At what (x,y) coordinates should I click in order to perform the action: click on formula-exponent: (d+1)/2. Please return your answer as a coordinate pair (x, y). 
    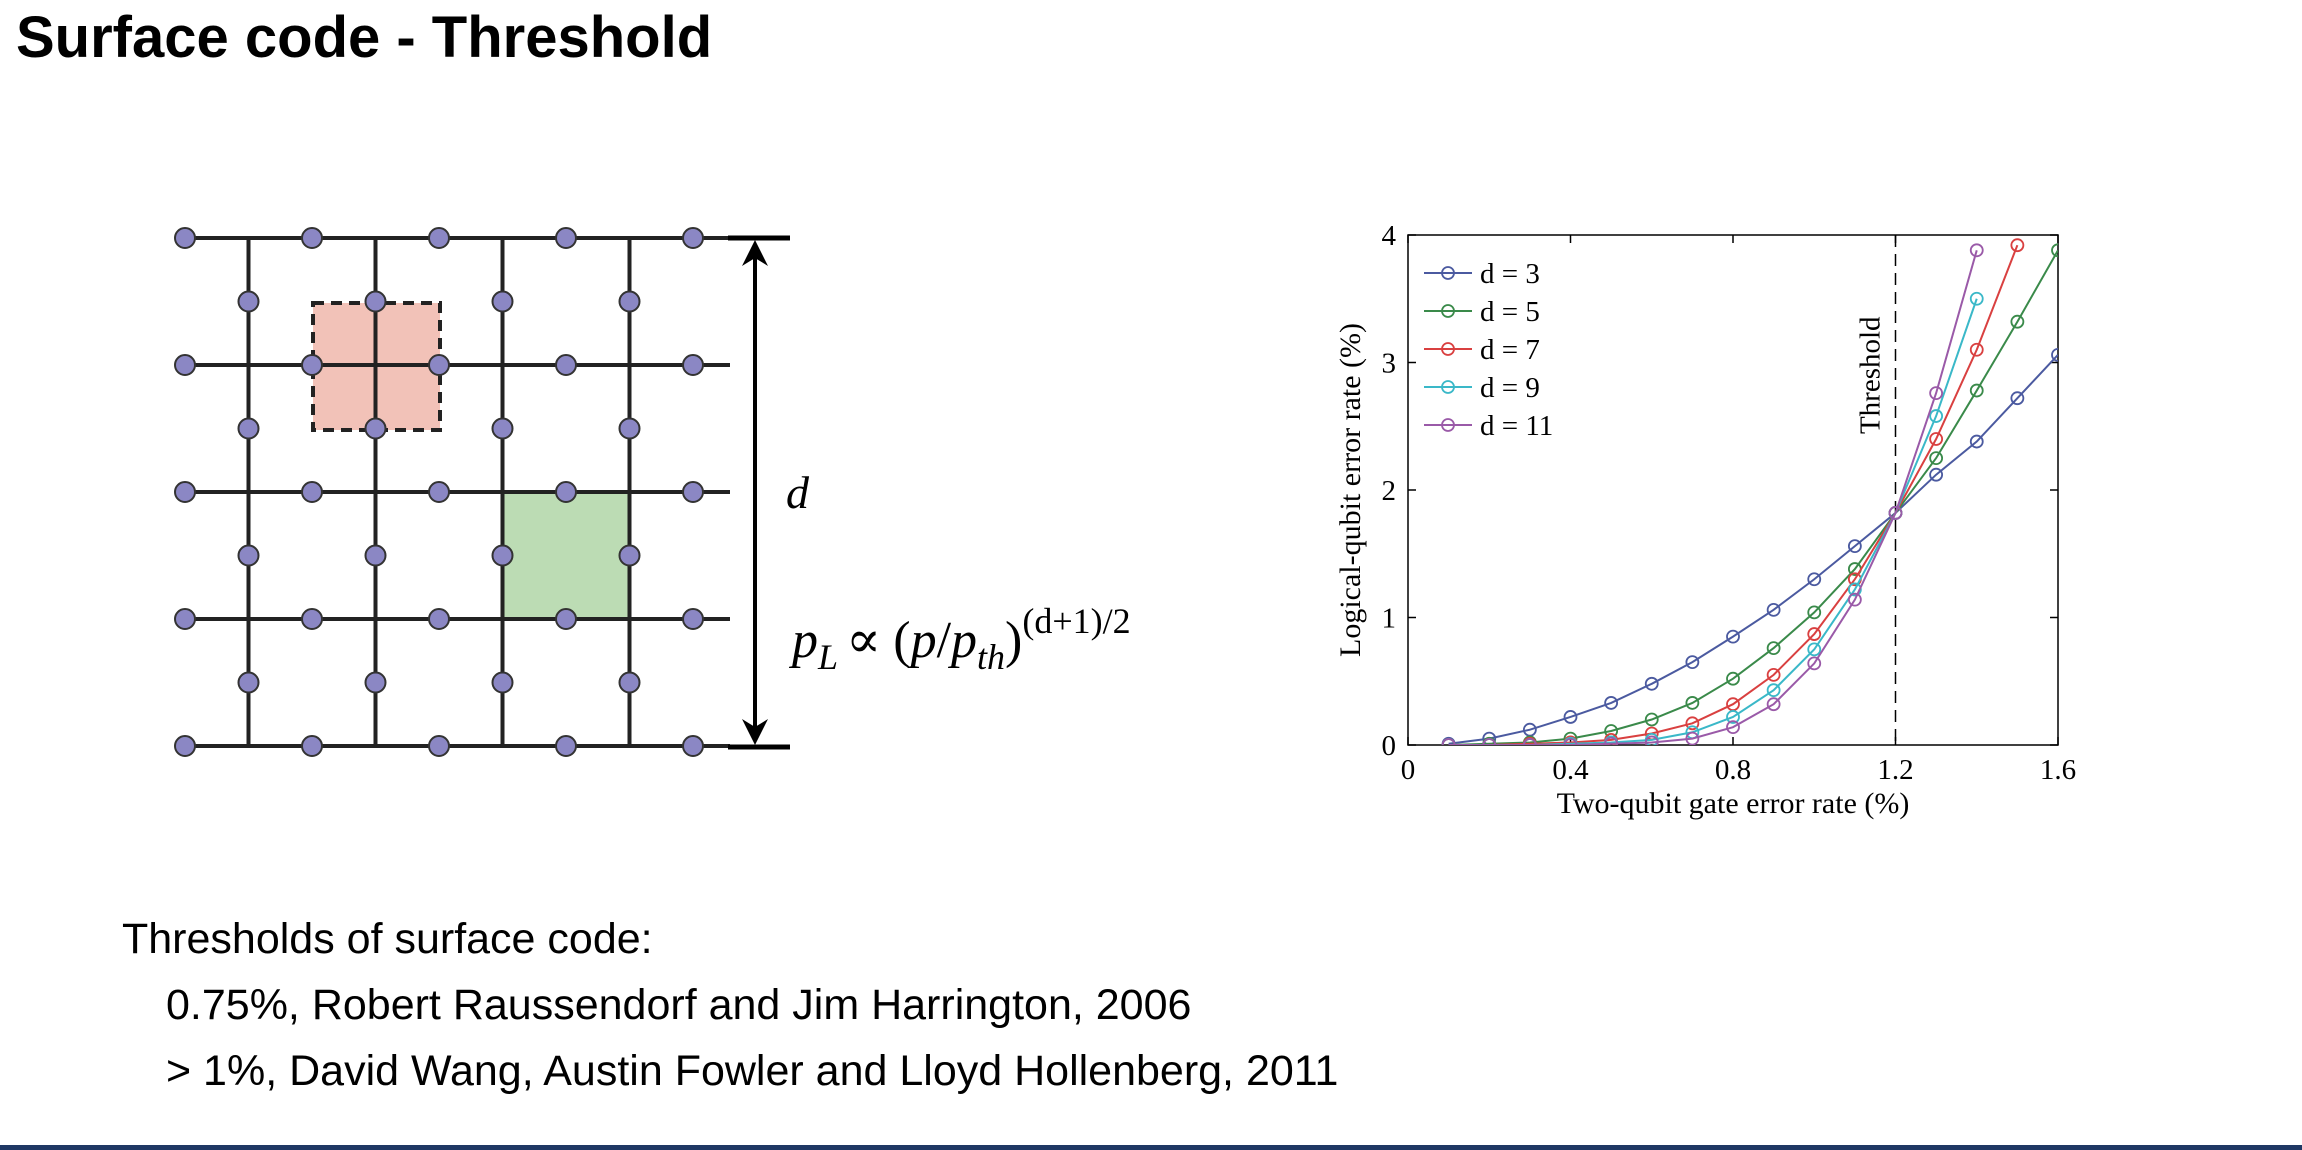
    Looking at the image, I should click on (1076, 621).